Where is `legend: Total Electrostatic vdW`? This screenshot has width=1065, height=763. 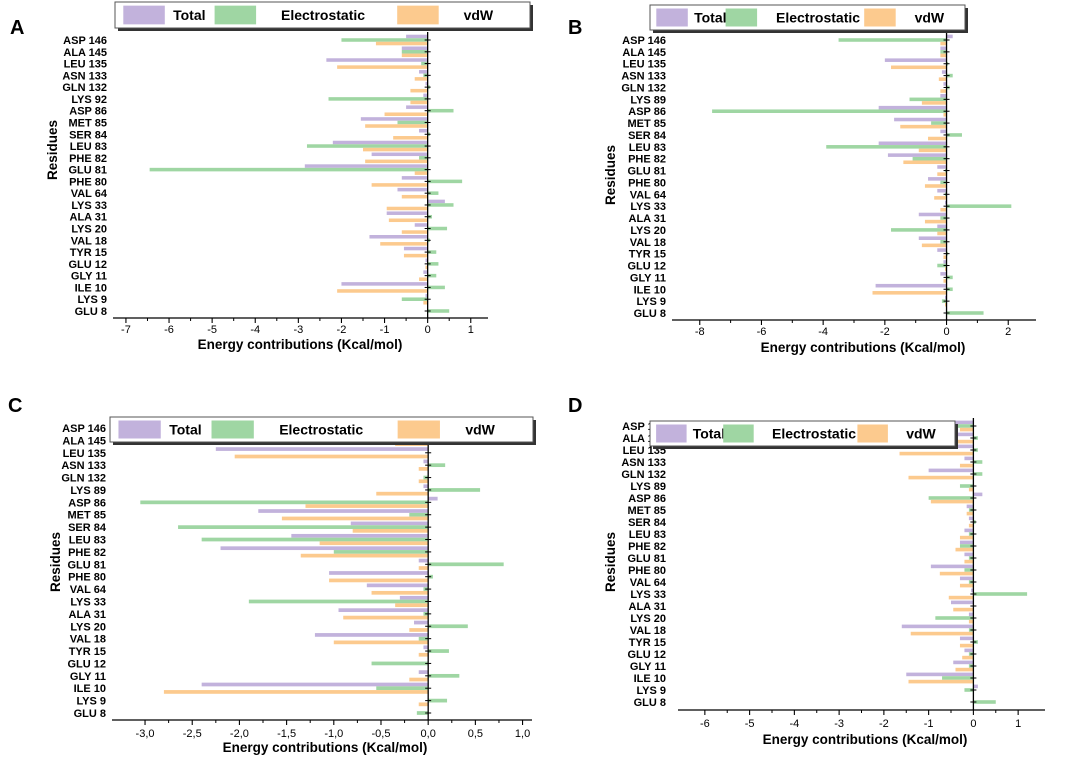 legend: Total Electrostatic vdW is located at coordinates (803, 434).